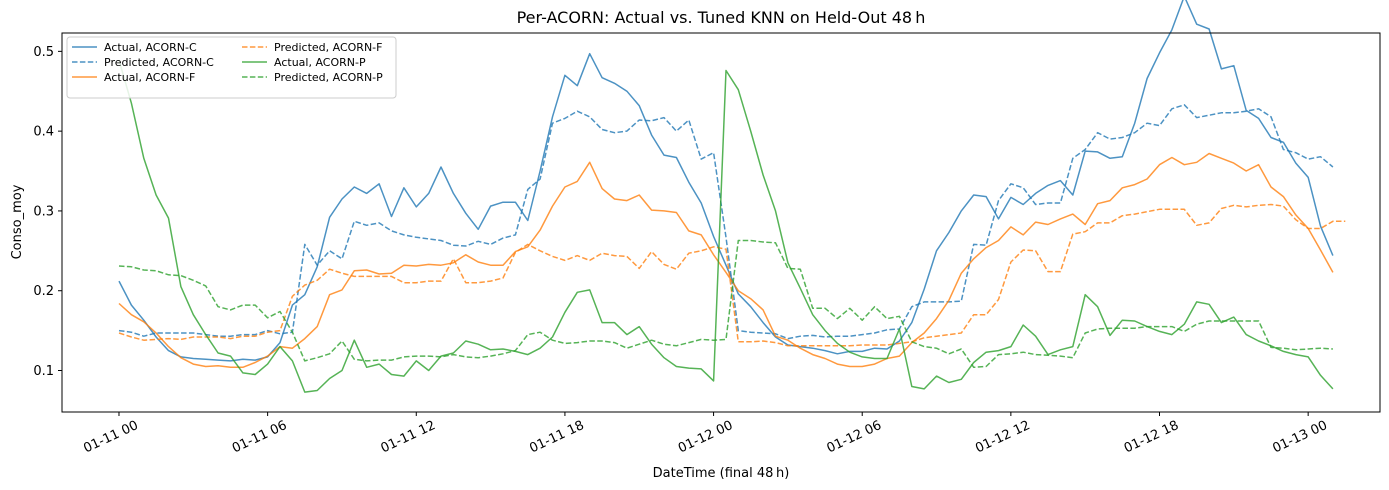 The width and height of the screenshot is (1389, 490). I want to click on y-tick-label: 0.1, so click(43, 371).